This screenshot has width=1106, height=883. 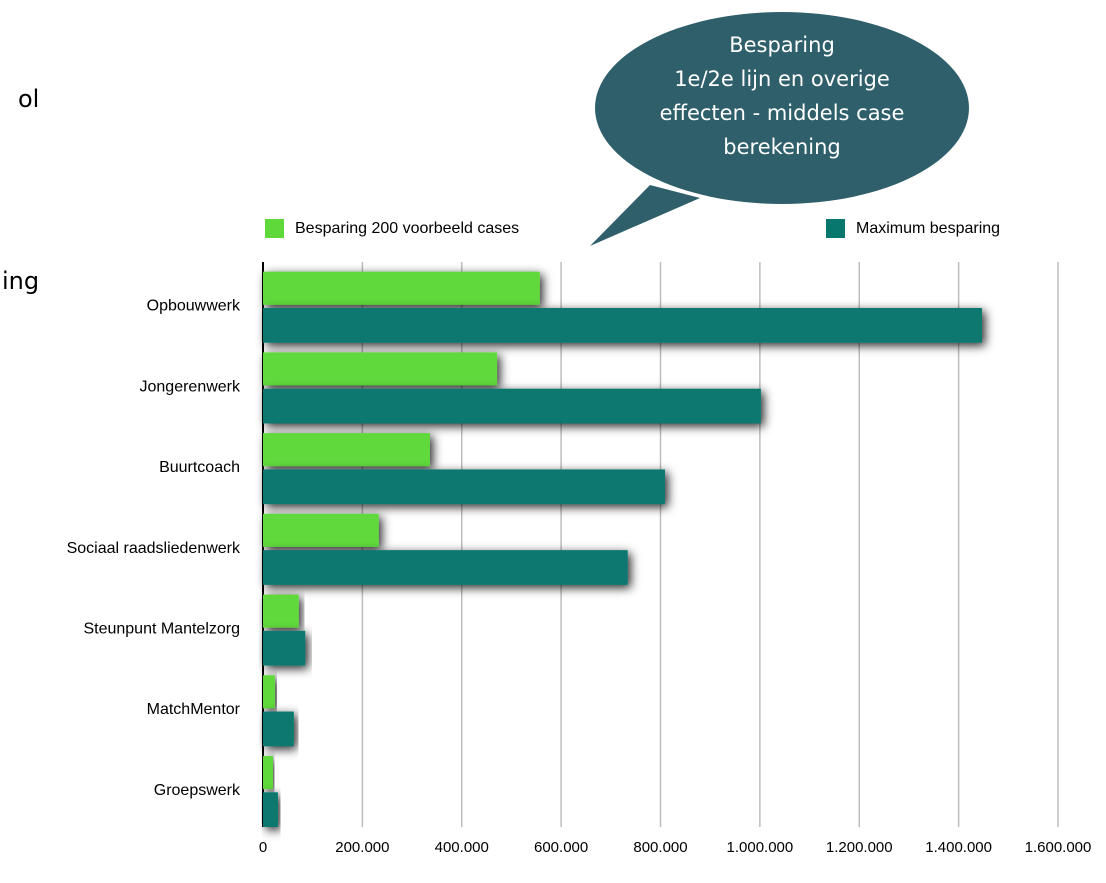 What do you see at coordinates (199, 467) in the screenshot?
I see `y-tick-label: Buurtcoach` at bounding box center [199, 467].